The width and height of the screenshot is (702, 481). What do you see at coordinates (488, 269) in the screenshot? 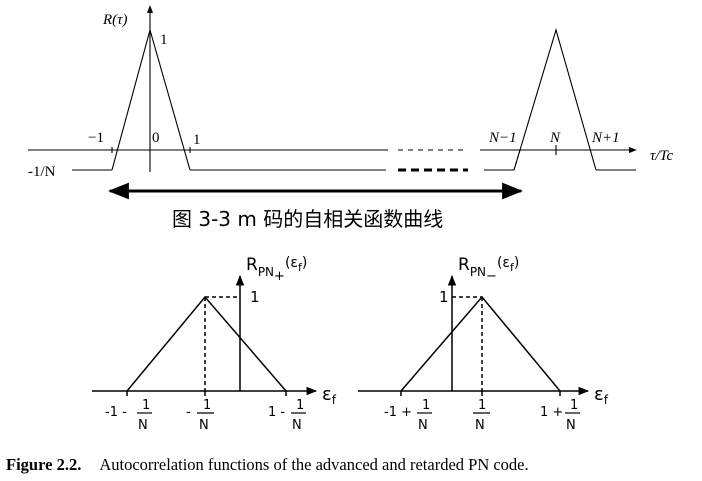
I see `right-y-axis-label: RPN−(εf)` at bounding box center [488, 269].